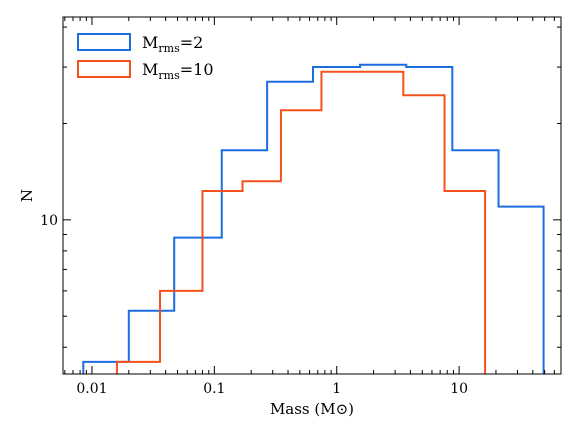  I want to click on x-tick-label: 0.1, so click(214, 389).